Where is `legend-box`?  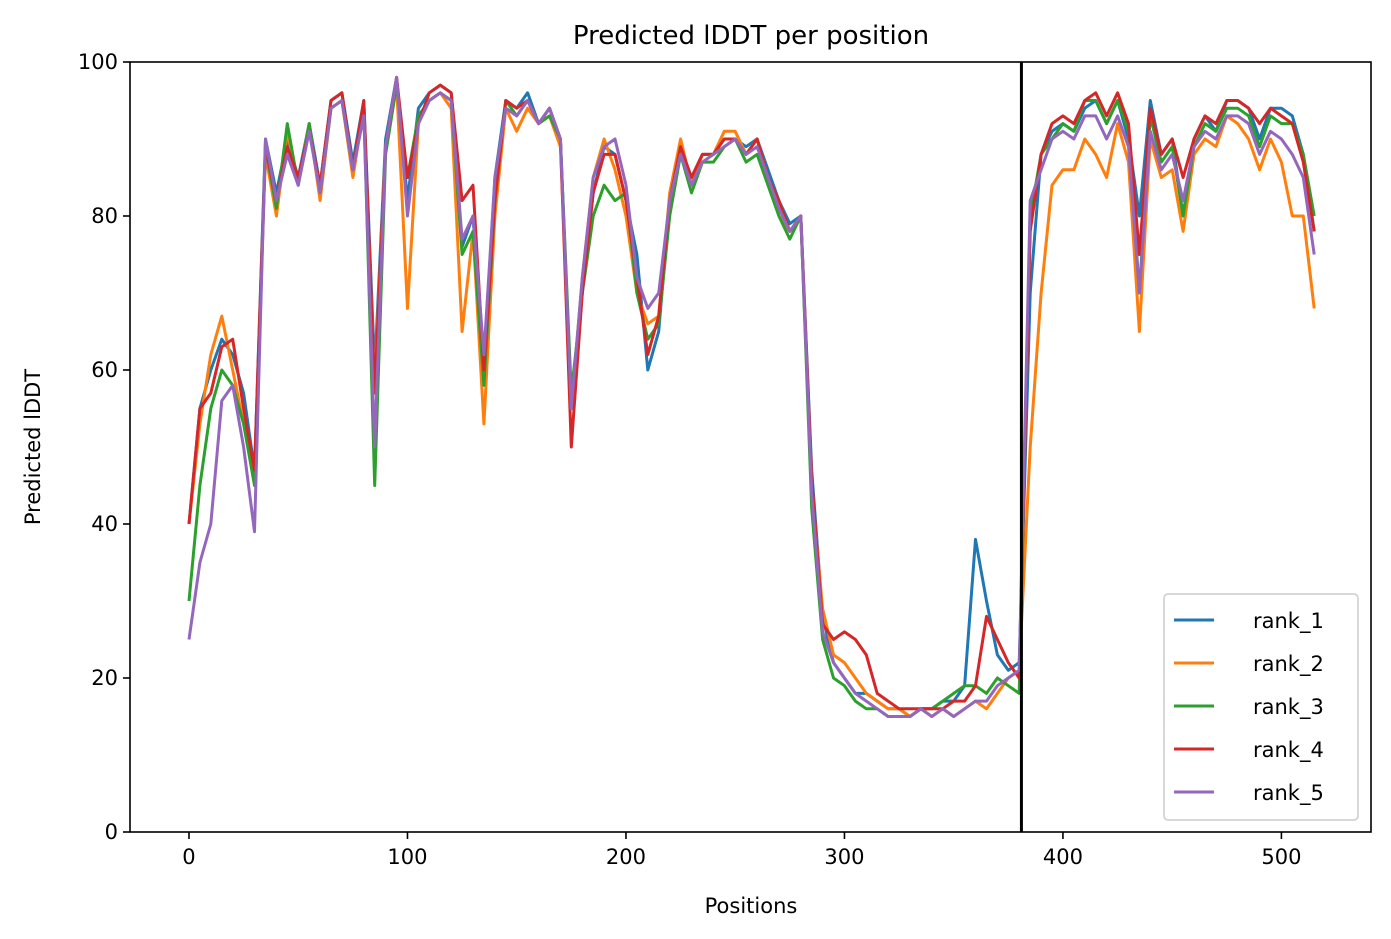
legend-box is located at coordinates (1261, 707).